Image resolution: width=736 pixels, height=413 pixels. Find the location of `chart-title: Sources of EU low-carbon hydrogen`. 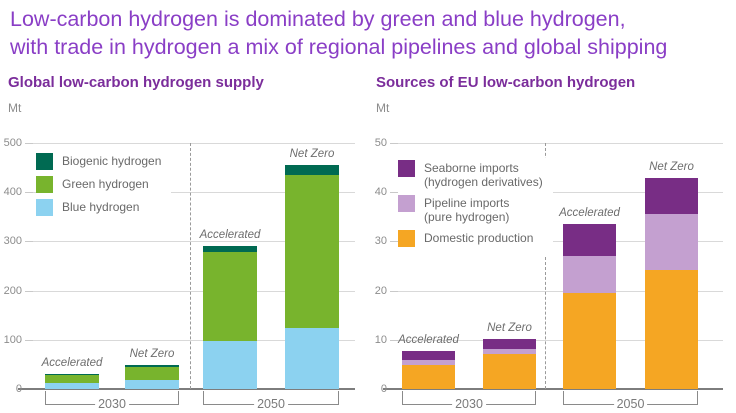

chart-title: Sources of EU low-carbon hydrogen is located at coordinates (506, 82).